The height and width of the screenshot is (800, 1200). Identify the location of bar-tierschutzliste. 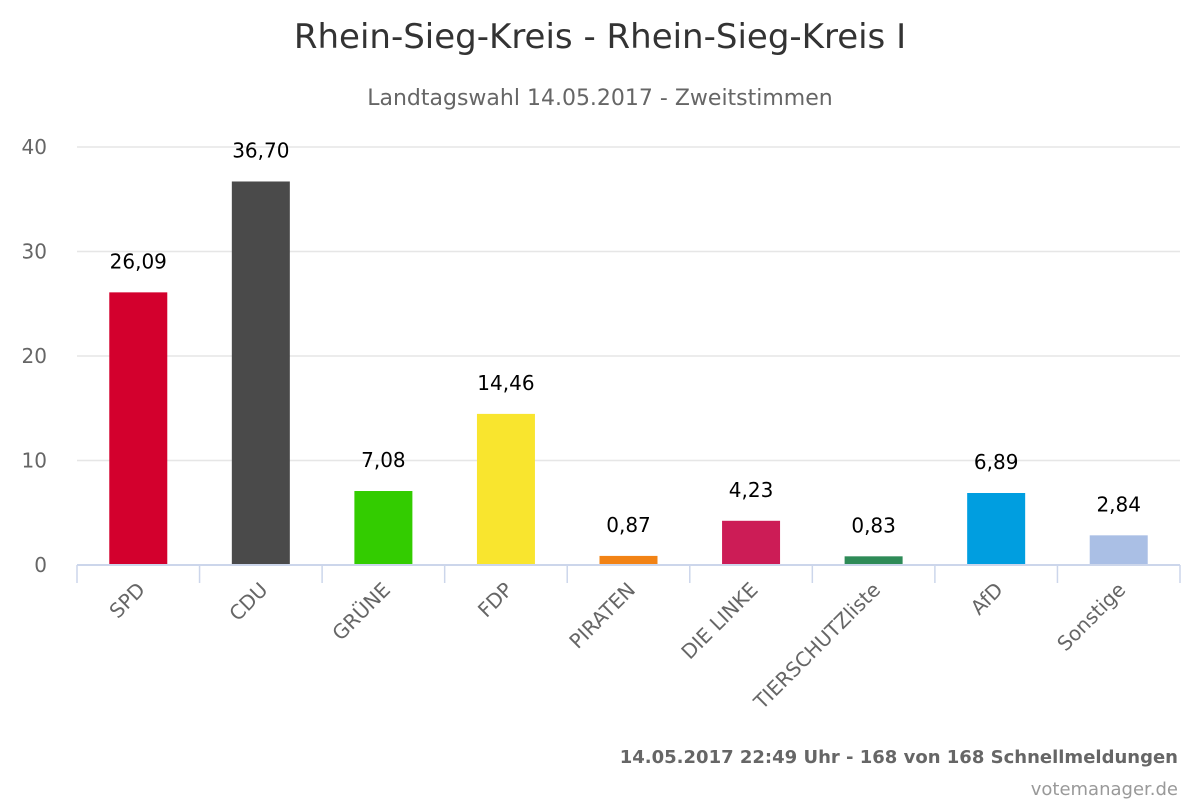
(873, 560).